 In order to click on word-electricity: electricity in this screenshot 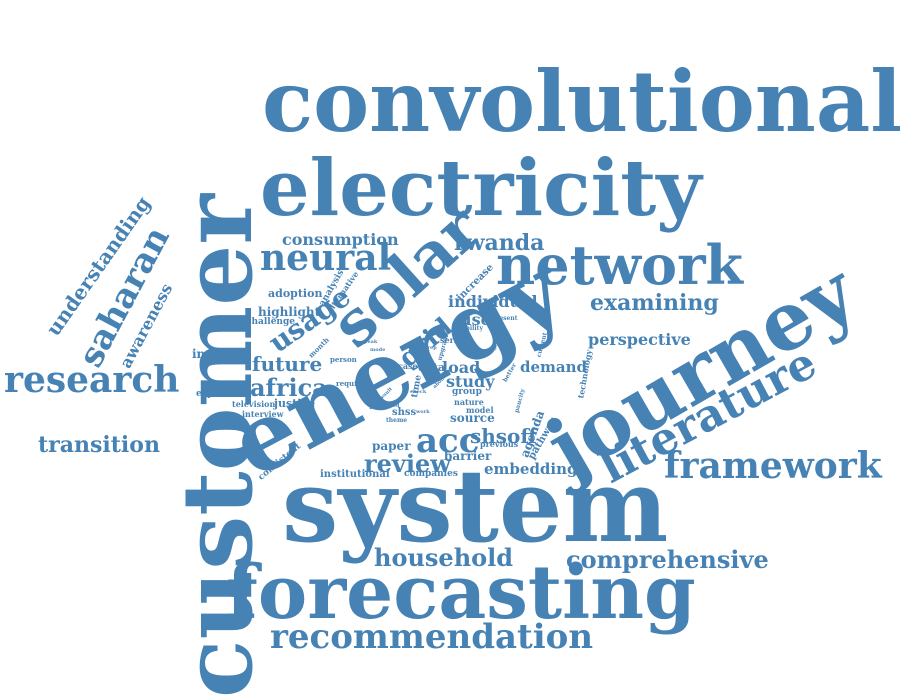, I will do `click(481, 188)`.